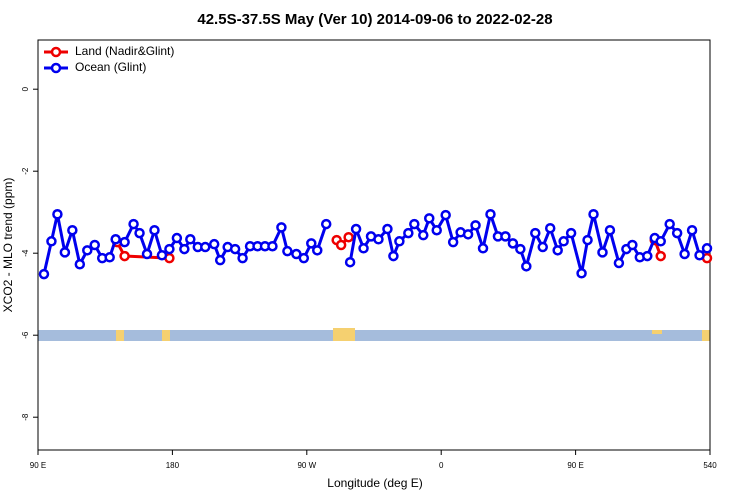  I want to click on x-tick-label: 180, so click(173, 465).